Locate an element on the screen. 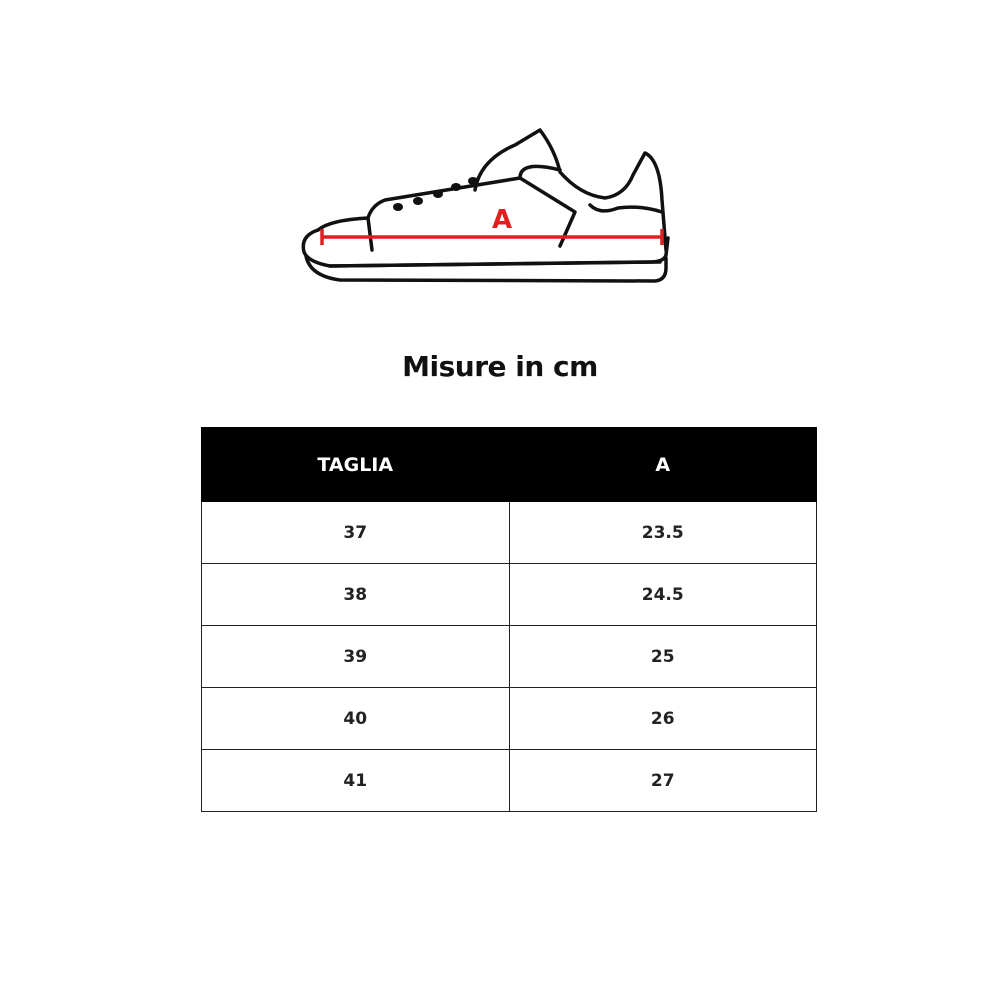 This screenshot has width=1000, height=1000. shoe-diagram: A is located at coordinates (485, 205).